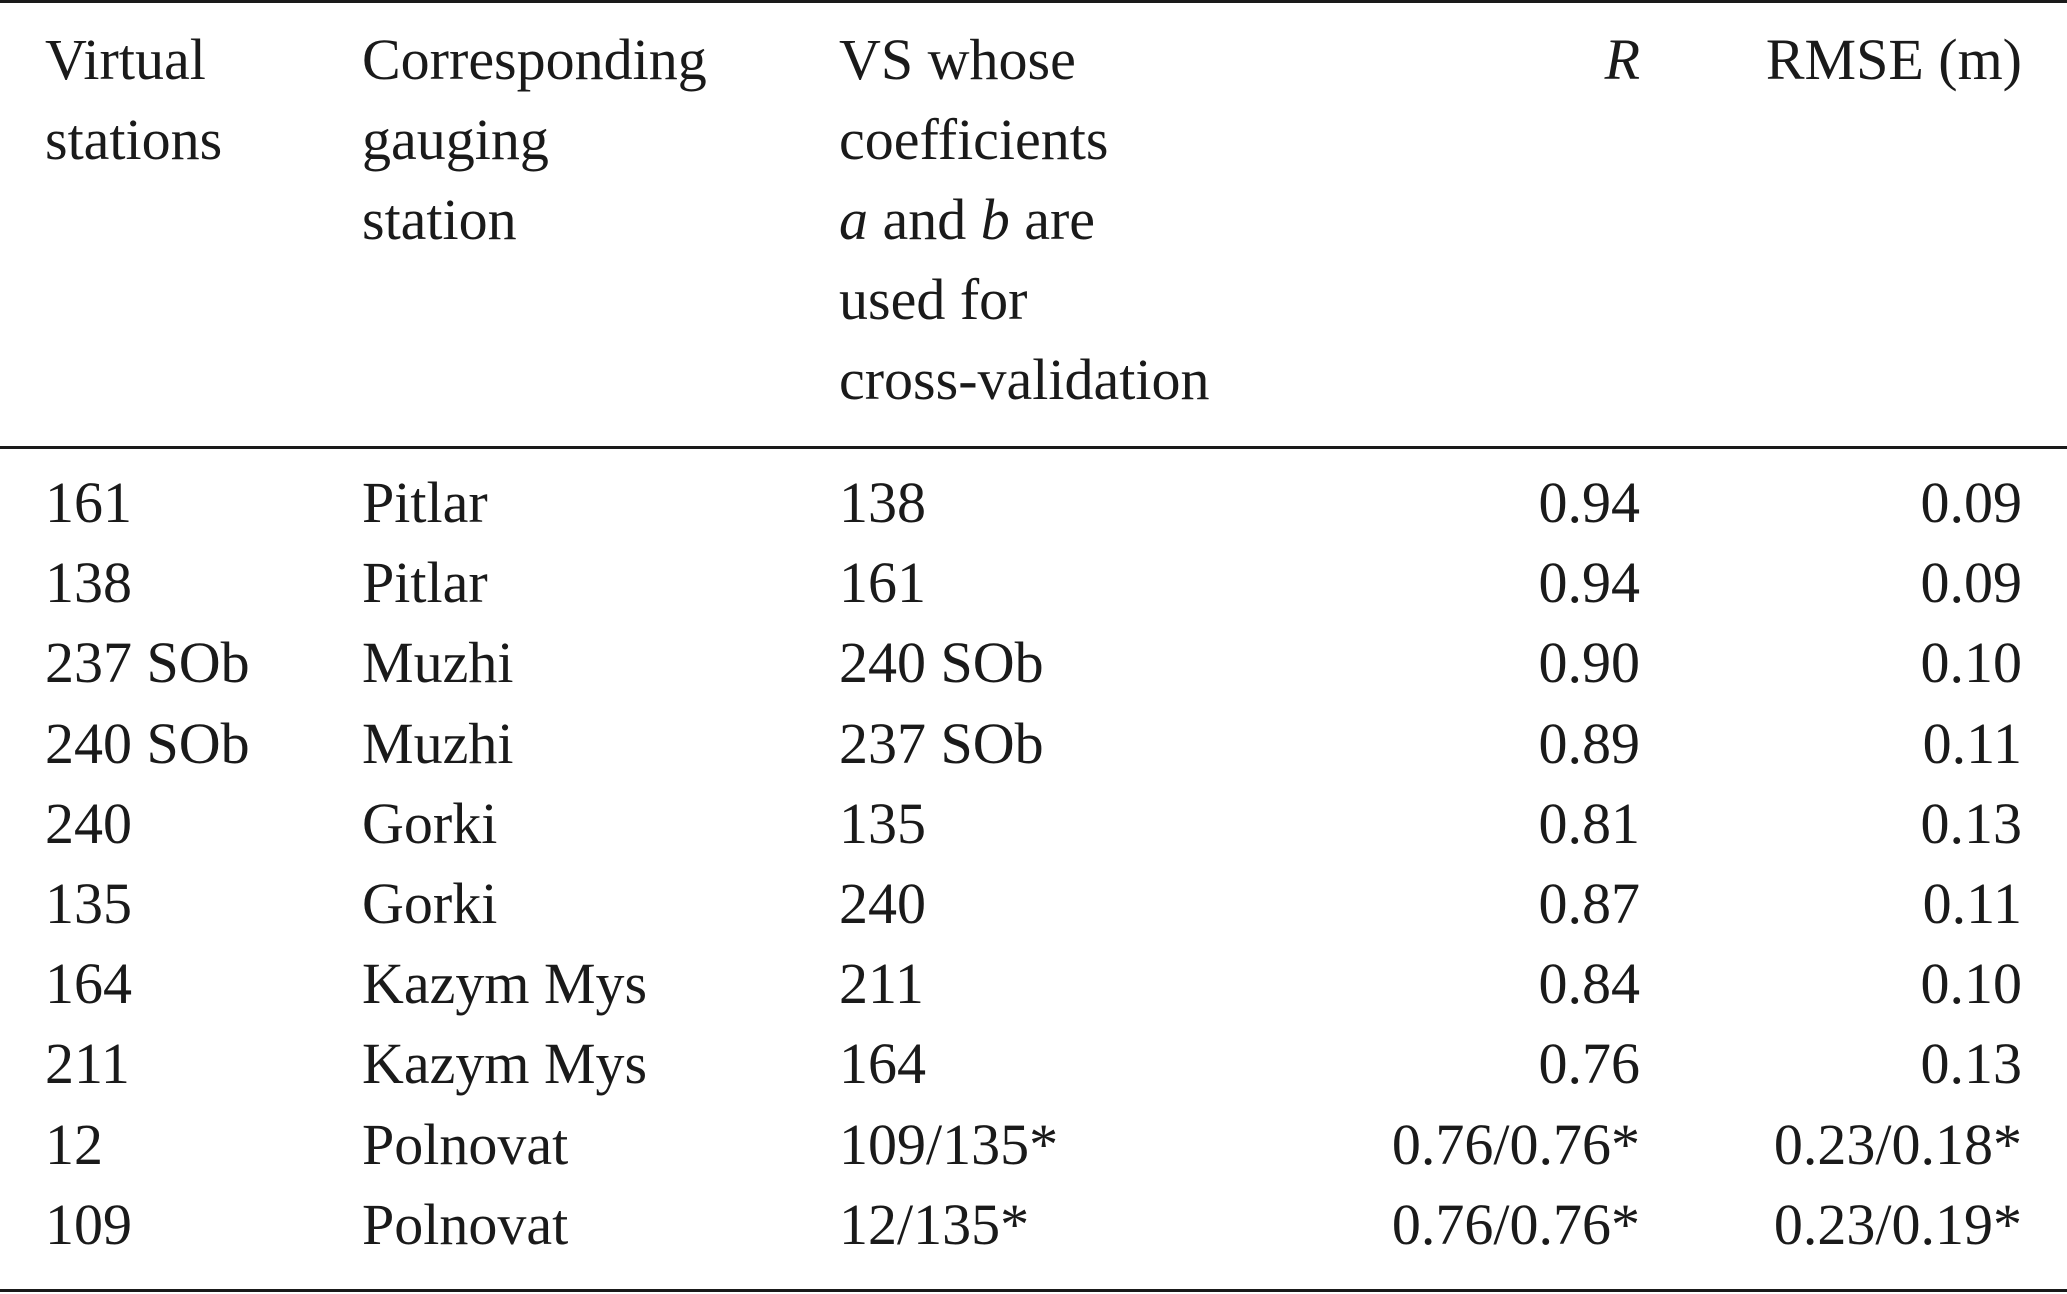 The height and width of the screenshot is (1294, 2067). I want to click on cell-cross-validation-vs: 138, so click(882, 502).